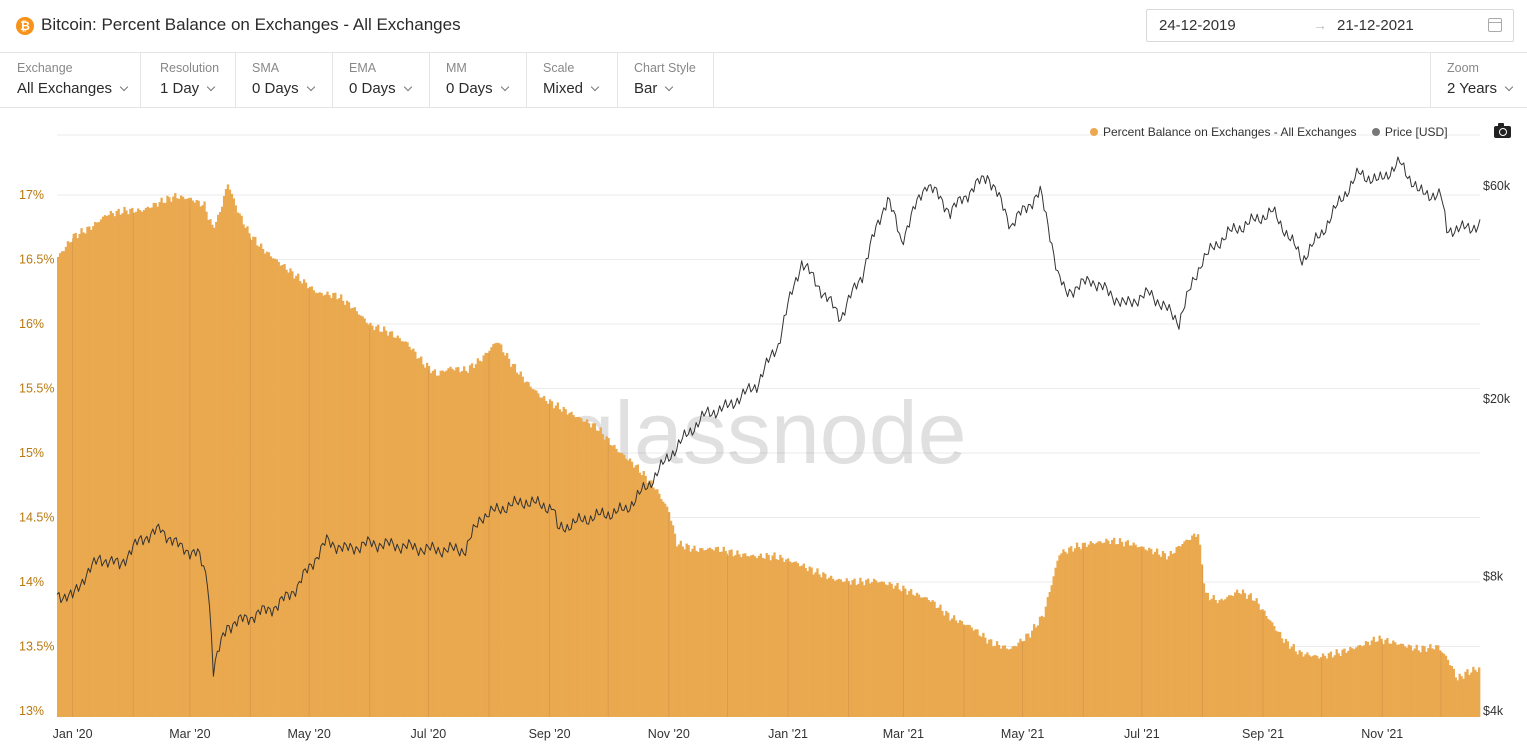  I want to click on mm-select: MM 0 Days, so click(478, 80).